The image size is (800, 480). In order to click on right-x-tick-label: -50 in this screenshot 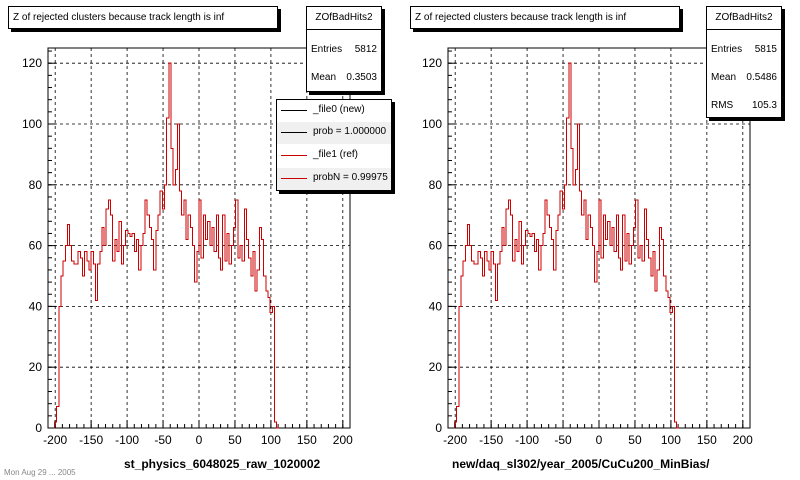, I will do `click(563, 440)`.